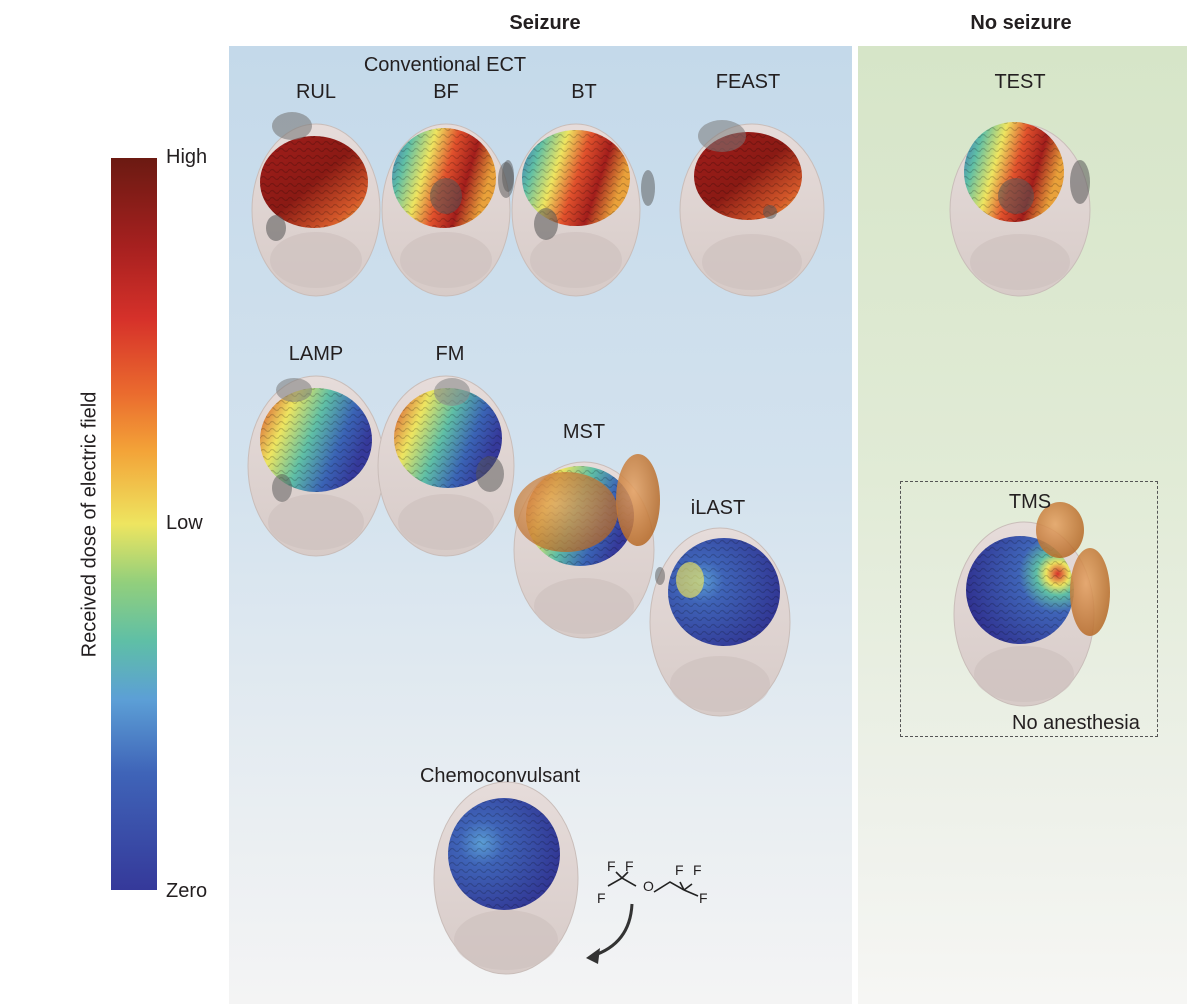 Image resolution: width=1200 pixels, height=1008 pixels. Describe the element at coordinates (316, 204) in the screenshot. I see `head-rul` at that location.